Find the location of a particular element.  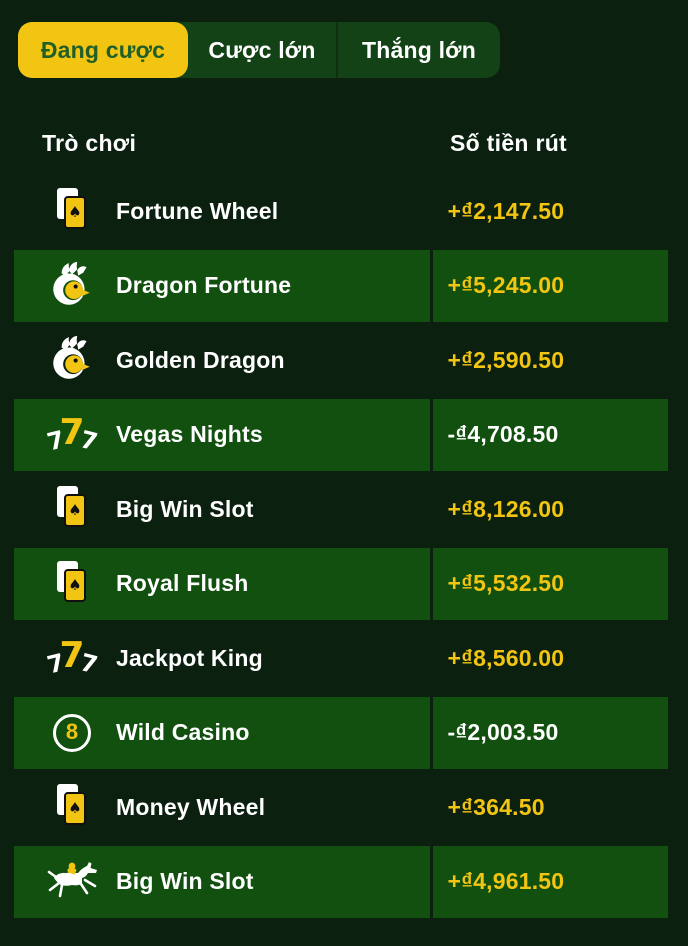

tab-thang-lon: Thắng lớn is located at coordinates (419, 49).